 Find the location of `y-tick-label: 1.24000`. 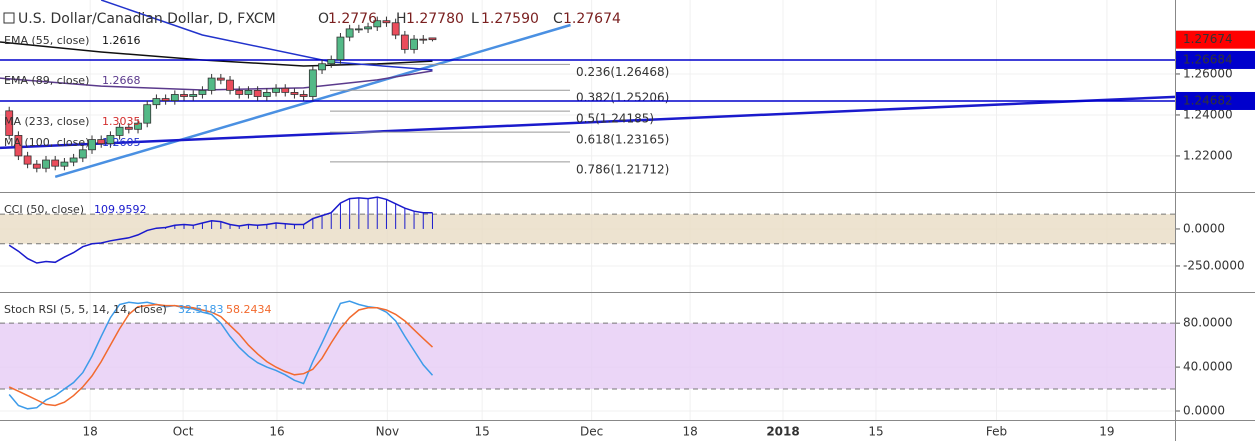

y-tick-label: 1.24000 is located at coordinates (1208, 114).